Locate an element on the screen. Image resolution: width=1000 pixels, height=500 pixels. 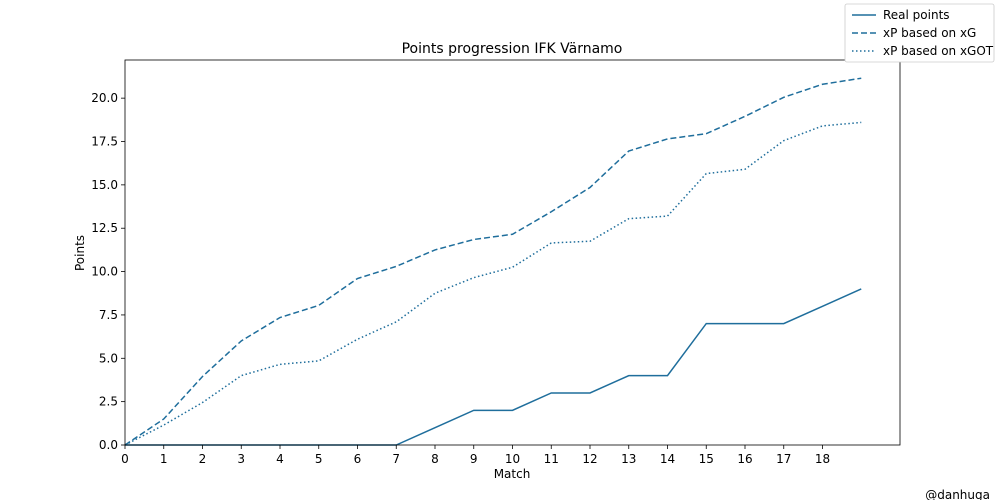
legend-label-3: xP based on xGOT is located at coordinates (938, 51).